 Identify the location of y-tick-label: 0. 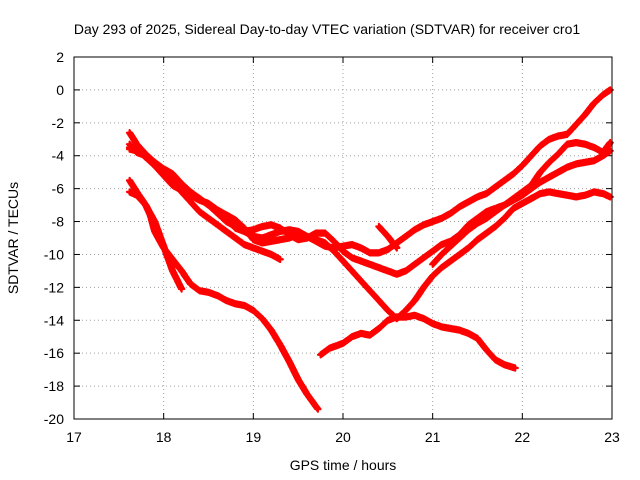
(60, 90).